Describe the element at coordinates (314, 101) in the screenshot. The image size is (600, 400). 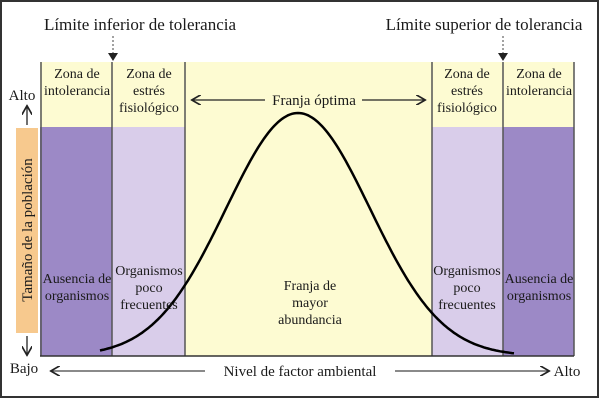
I see `optimal-range-label: Franja óptima` at that location.